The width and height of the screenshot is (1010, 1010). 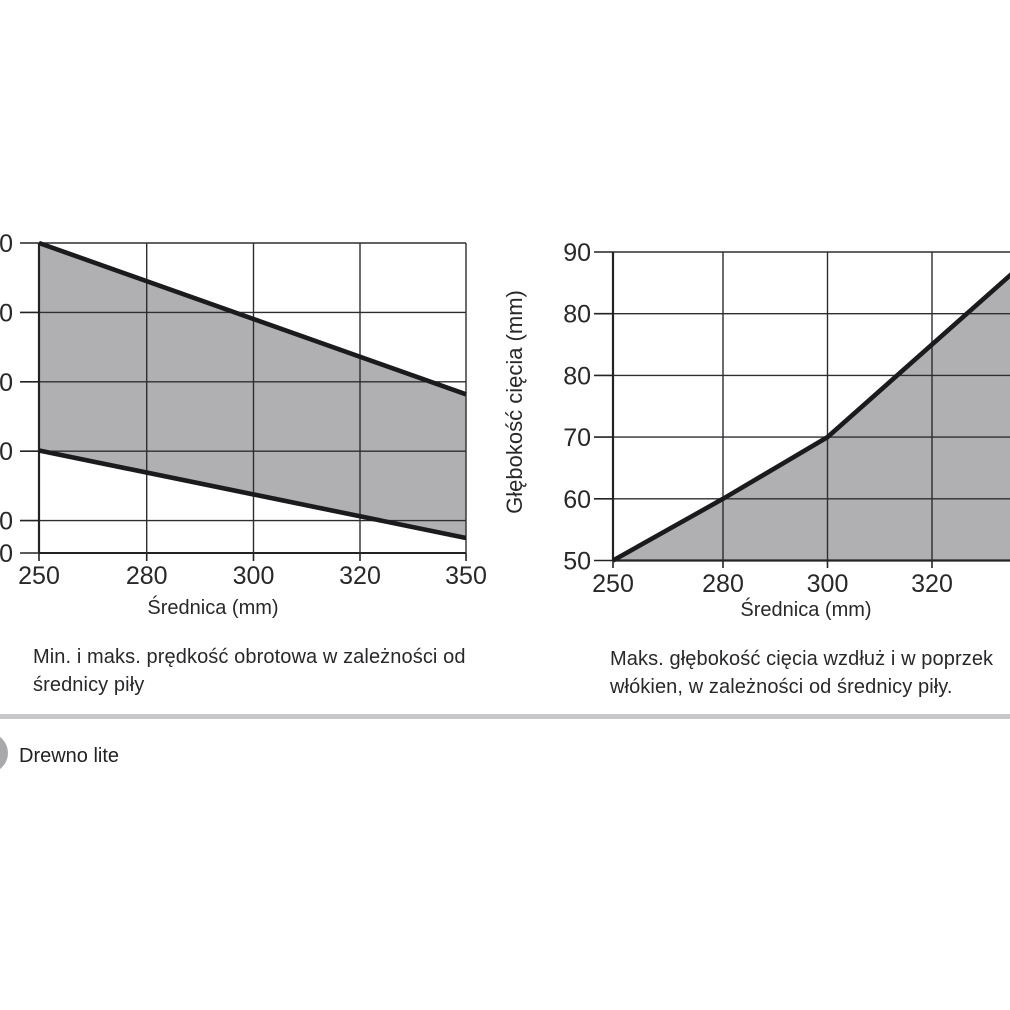 I want to click on y-tick-label: 60, so click(x=577, y=500).